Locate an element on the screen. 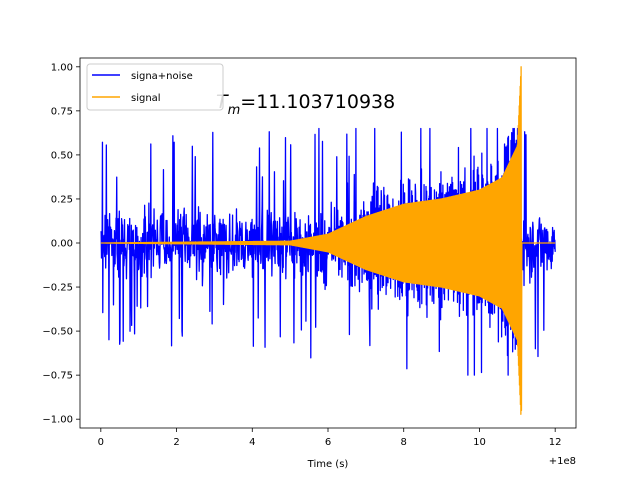 The width and height of the screenshot is (640, 480). legend-label-signal: signal is located at coordinates (146, 98).